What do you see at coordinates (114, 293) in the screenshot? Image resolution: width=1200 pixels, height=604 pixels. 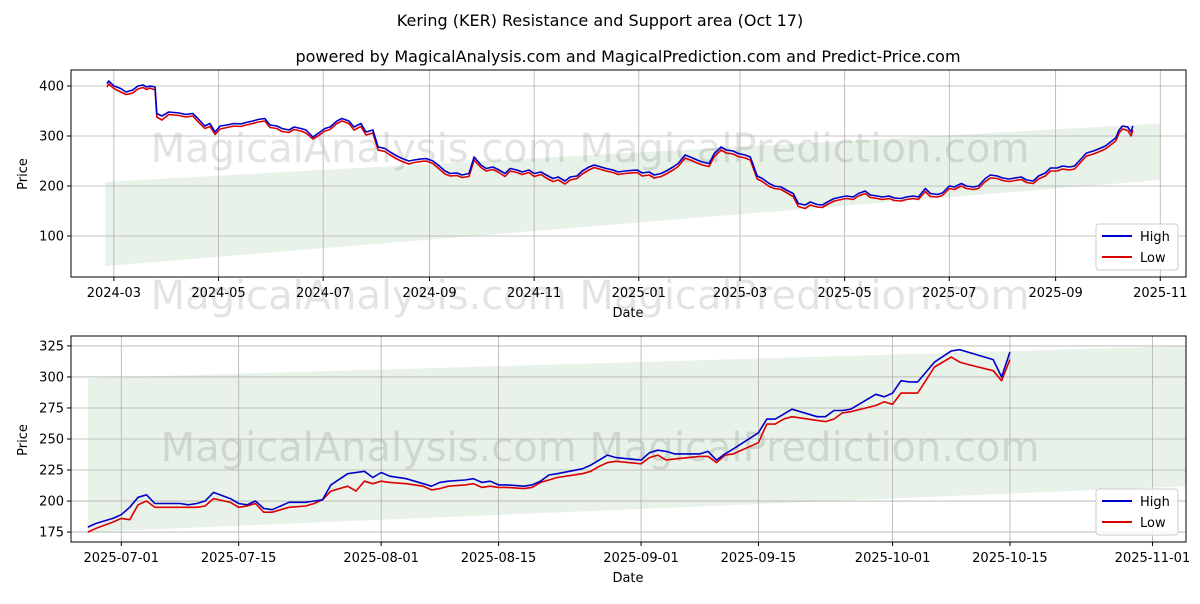 I see `top-x-tick-label: 2024-03` at bounding box center [114, 293].